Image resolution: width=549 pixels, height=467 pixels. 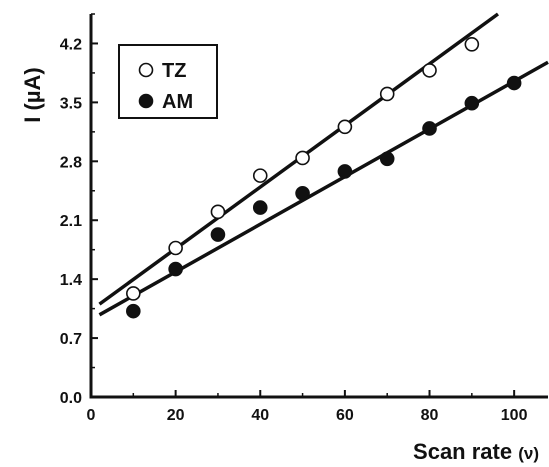 What do you see at coordinates (91, 415) in the screenshot?
I see `x-tick-label-0: 0` at bounding box center [91, 415].